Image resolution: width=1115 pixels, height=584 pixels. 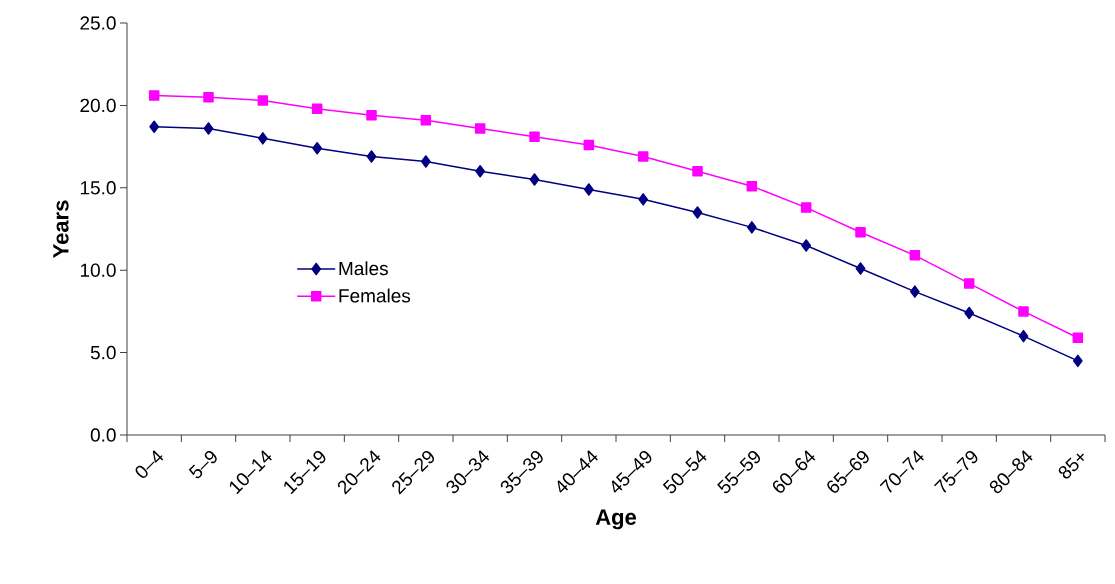 I want to click on y-tick-label: 10.0, so click(x=98, y=270).